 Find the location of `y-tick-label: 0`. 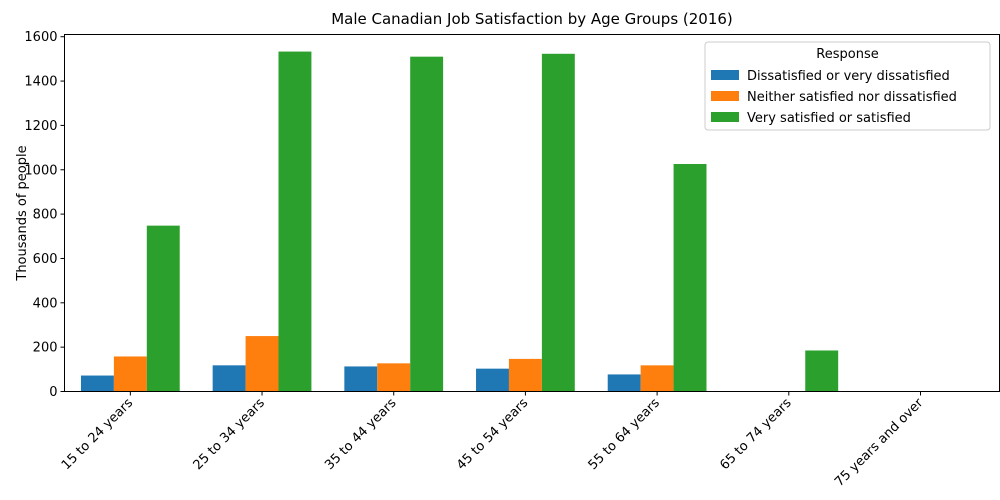

y-tick-label: 0 is located at coordinates (53, 392).